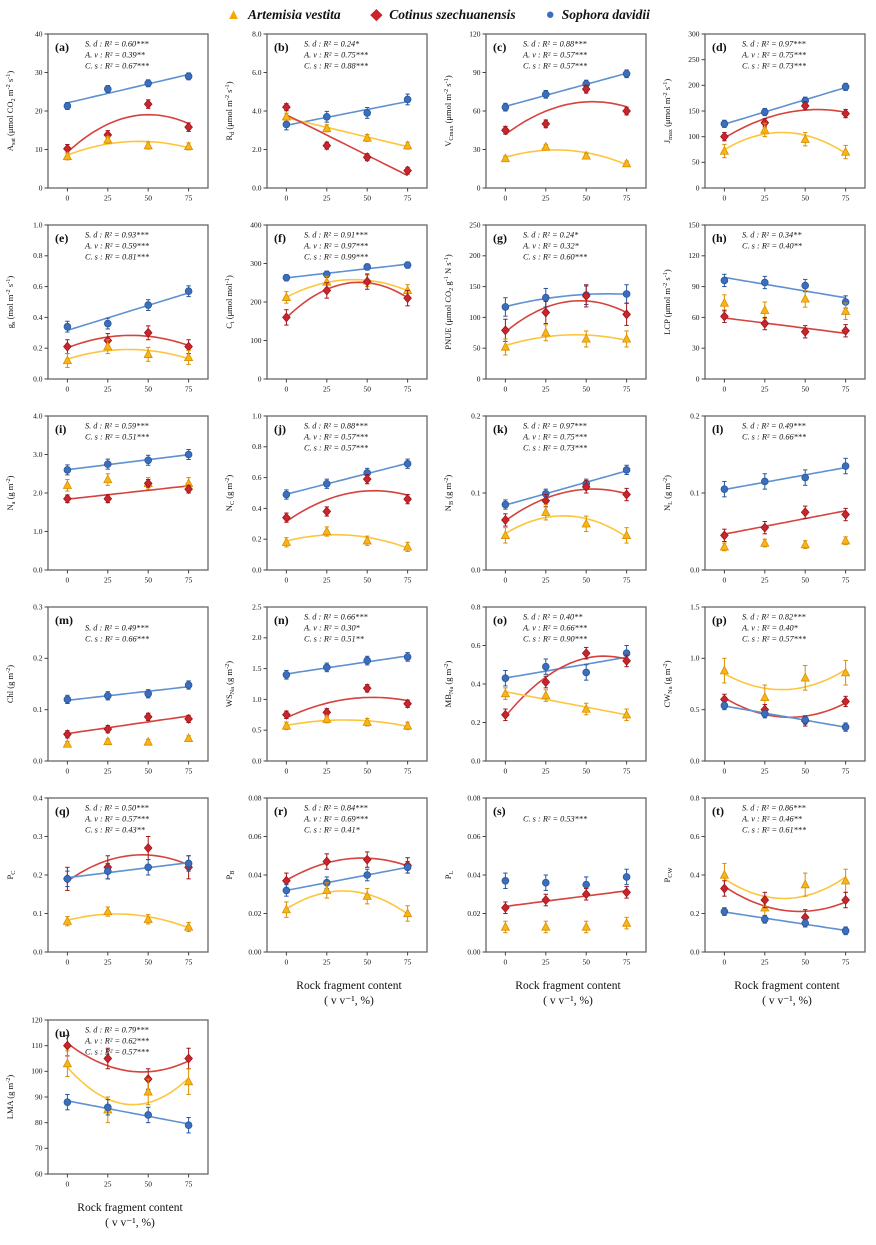 Image resolution: width=876 pixels, height=1245 pixels. Describe the element at coordinates (787, 993) in the screenshot. I see `x-axis-label: Rock fragment content( v v⁻¹, %)` at that location.